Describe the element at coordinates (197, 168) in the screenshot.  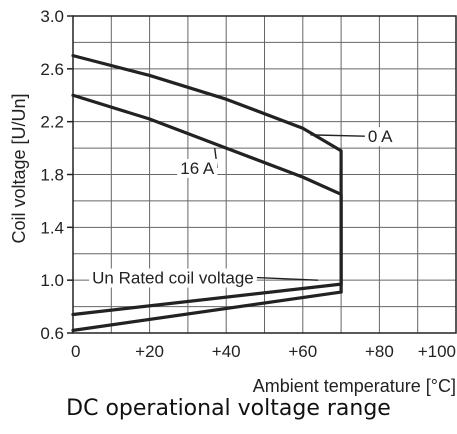
I see `annotation-label: 16 A` at that location.